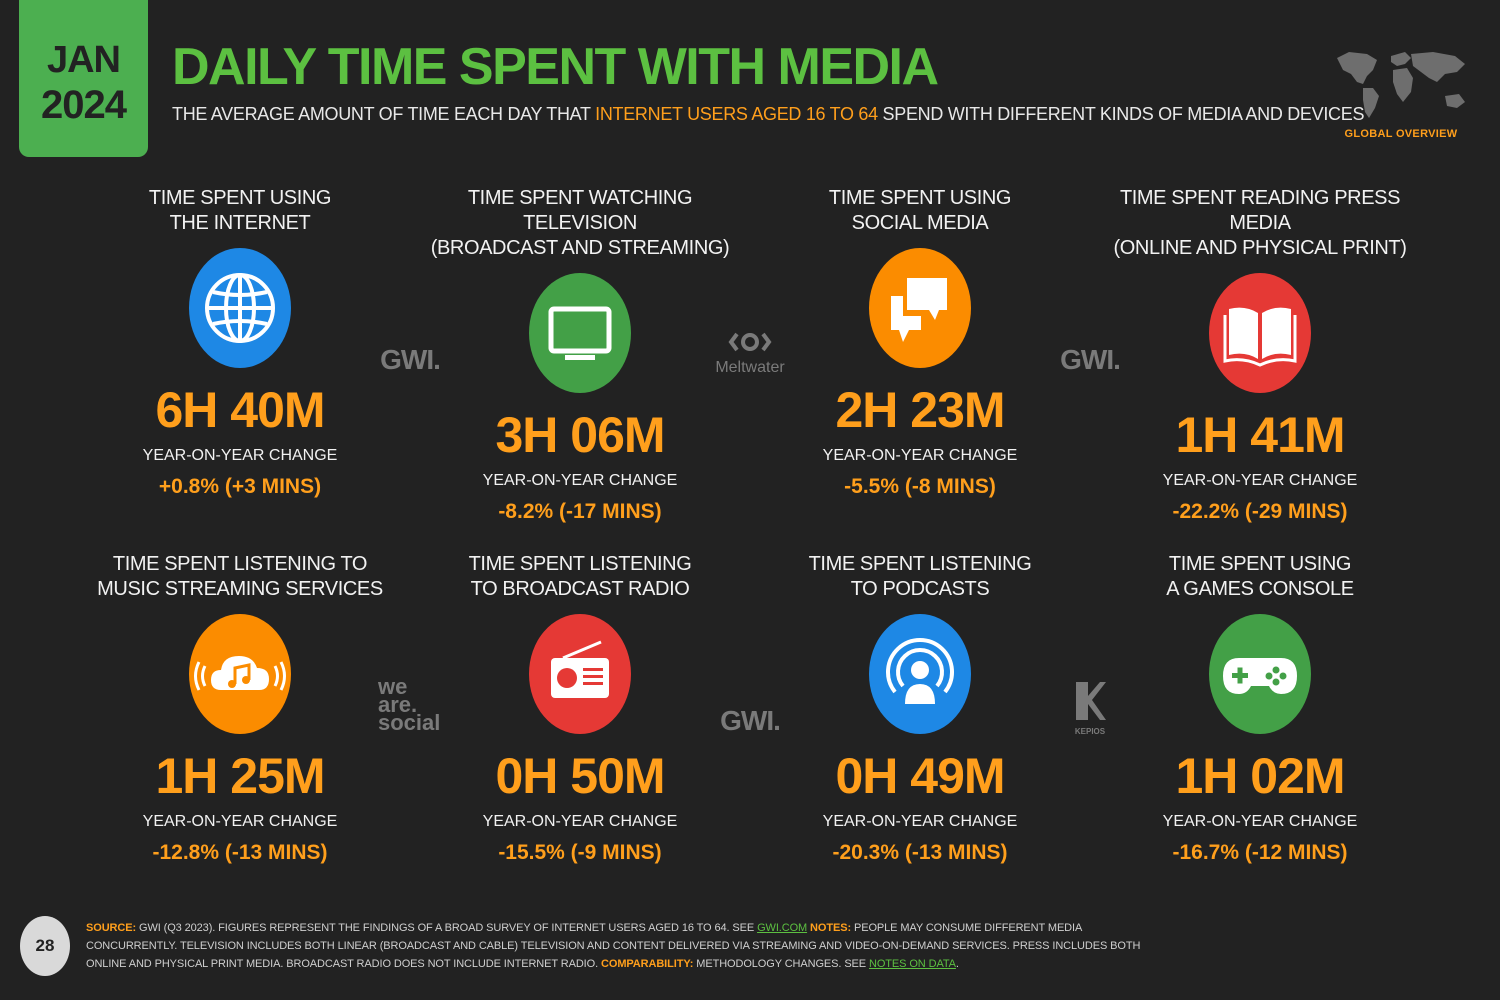 The width and height of the screenshot is (1500, 1000). Describe the element at coordinates (111, 928) in the screenshot. I see `source-key: SOURCE:` at that location.